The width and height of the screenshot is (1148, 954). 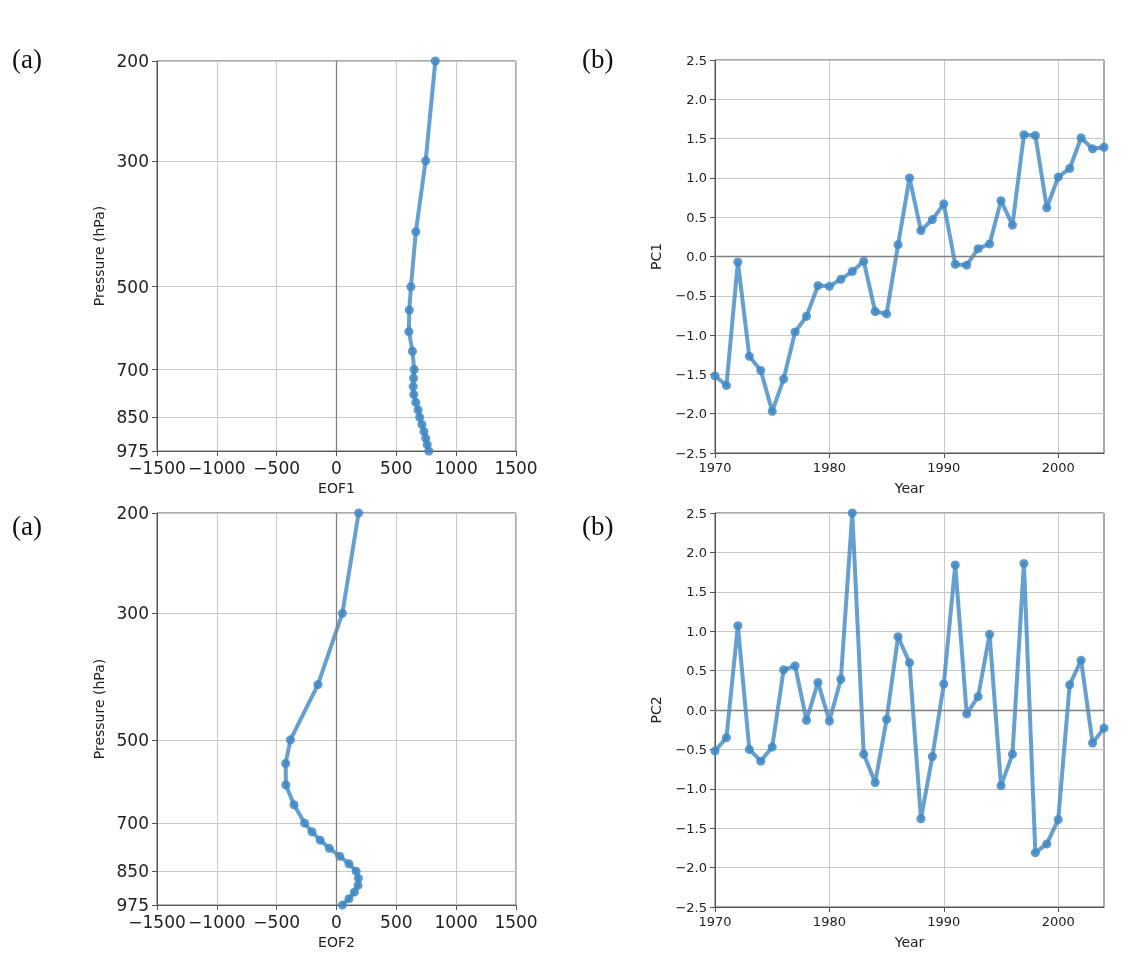 What do you see at coordinates (656, 710) in the screenshot?
I see `y-axis-title: PC2` at bounding box center [656, 710].